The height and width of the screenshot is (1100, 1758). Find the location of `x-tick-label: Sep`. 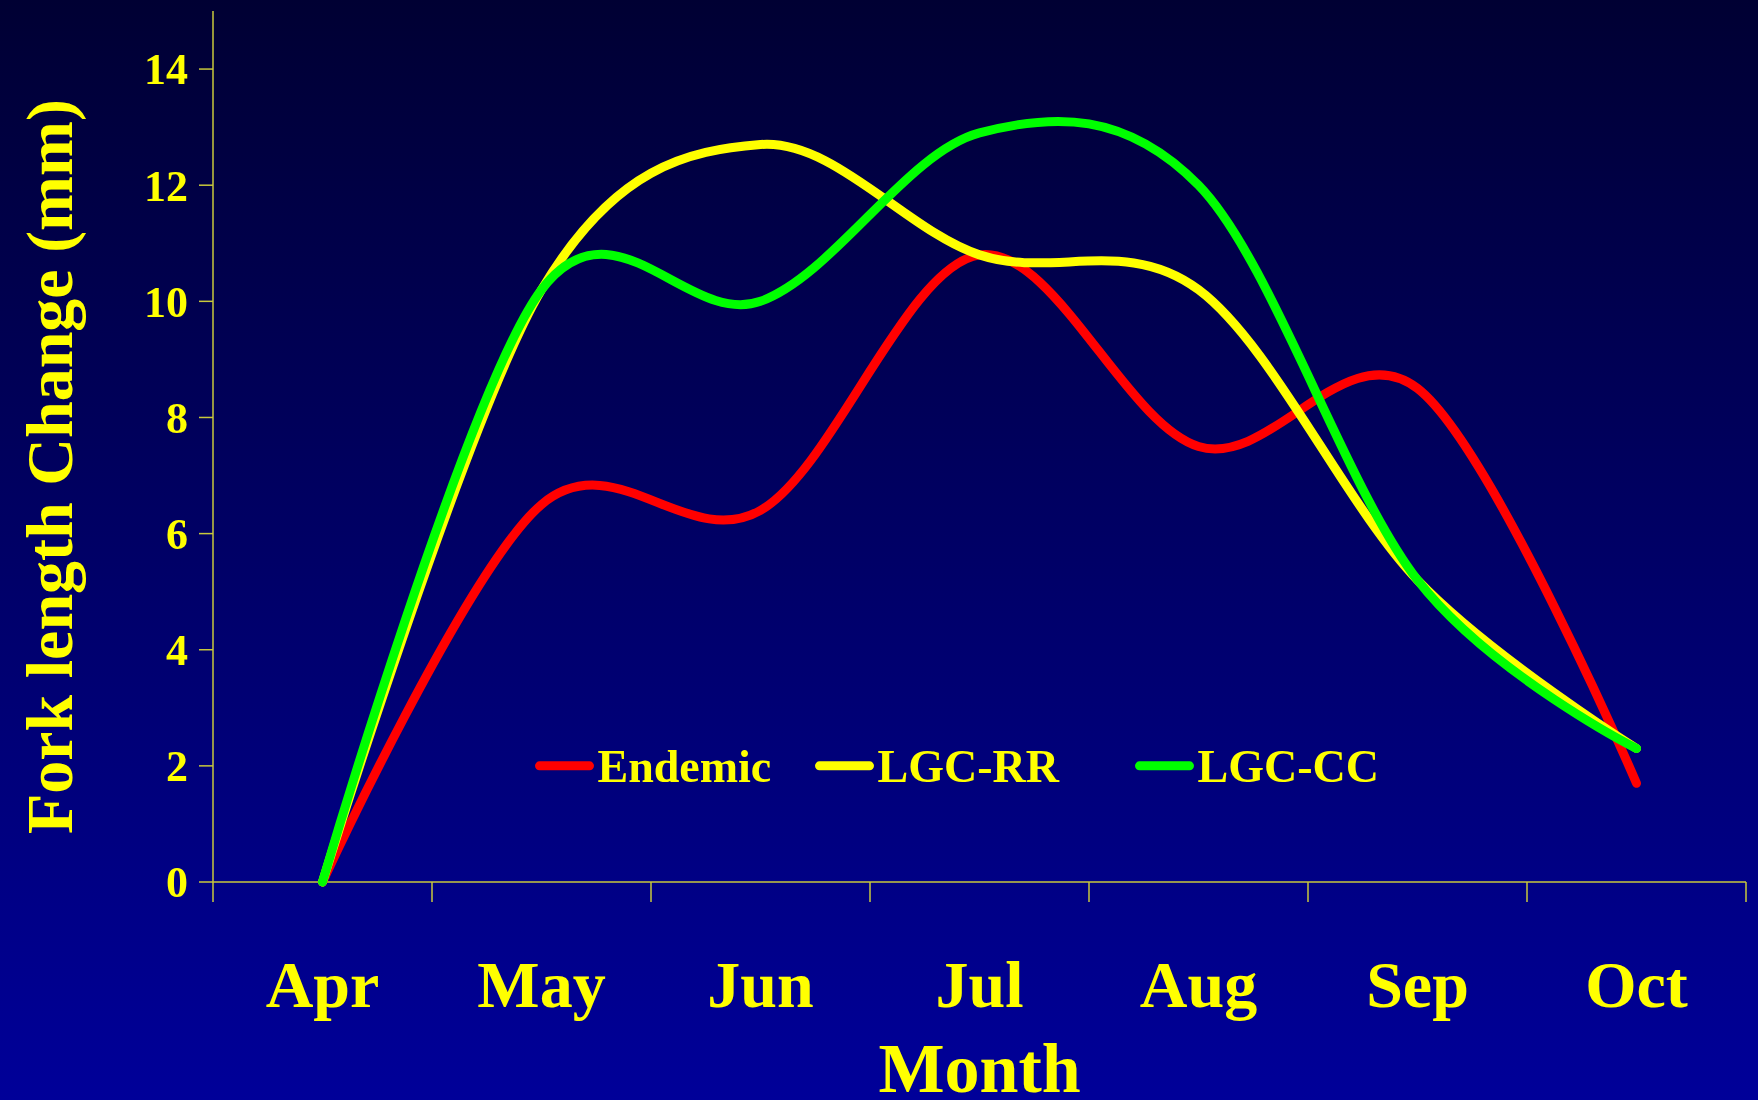

x-tick-label: Sep is located at coordinates (1417, 984).